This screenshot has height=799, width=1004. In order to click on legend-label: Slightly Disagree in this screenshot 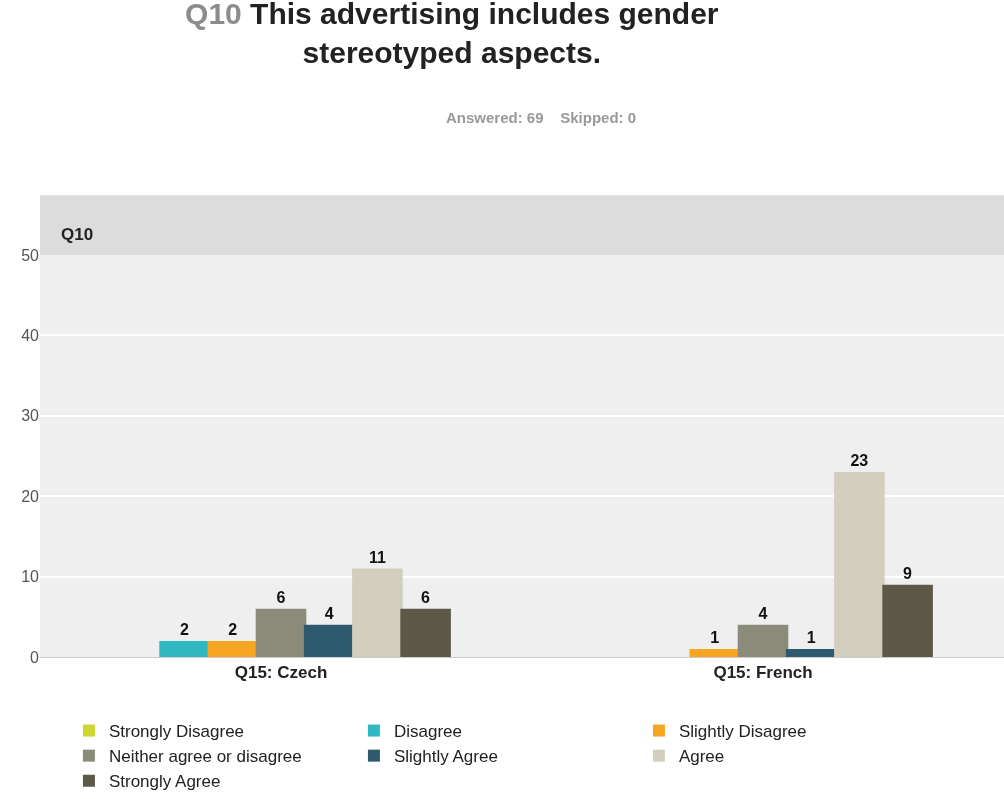, I will do `click(742, 732)`.